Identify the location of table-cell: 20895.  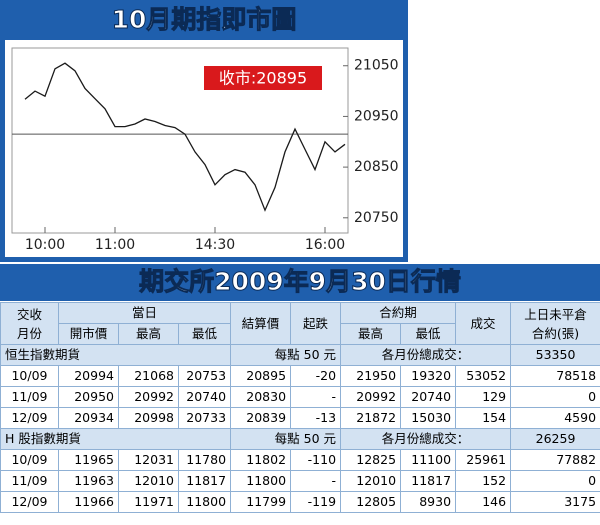
(261, 376).